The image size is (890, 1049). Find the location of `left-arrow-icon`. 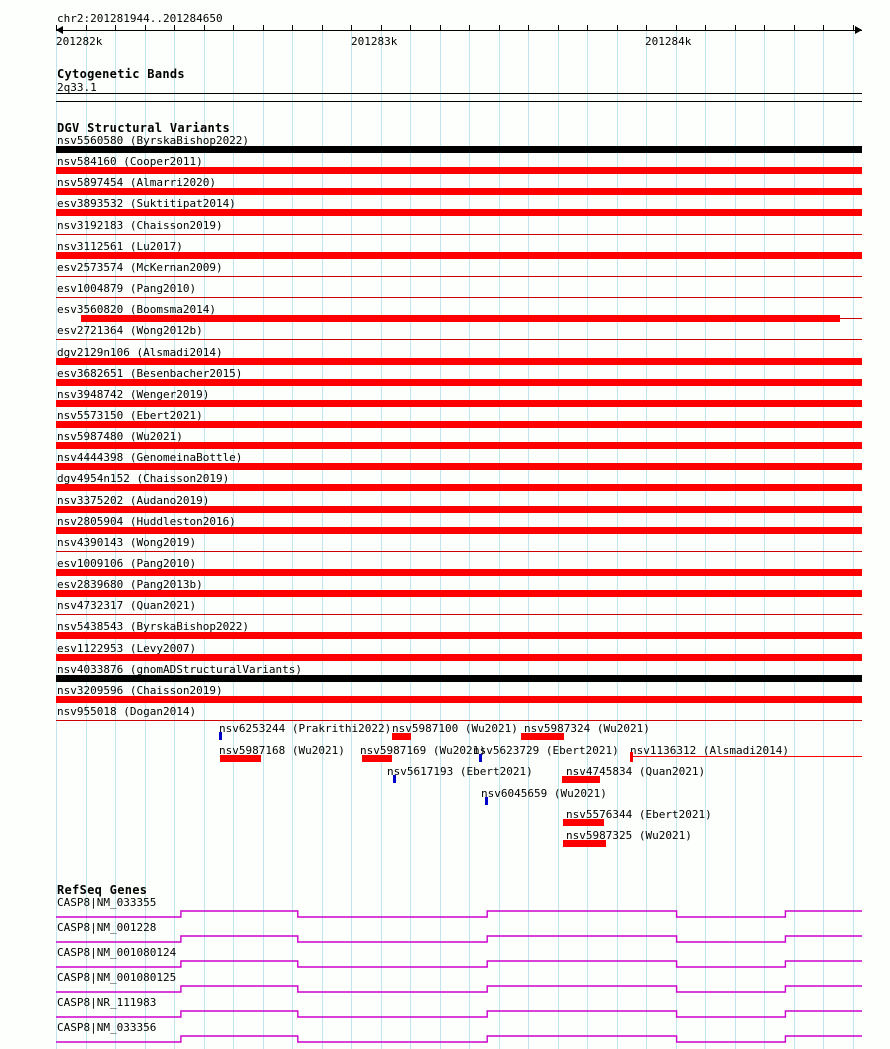

left-arrow-icon is located at coordinates (59, 30).